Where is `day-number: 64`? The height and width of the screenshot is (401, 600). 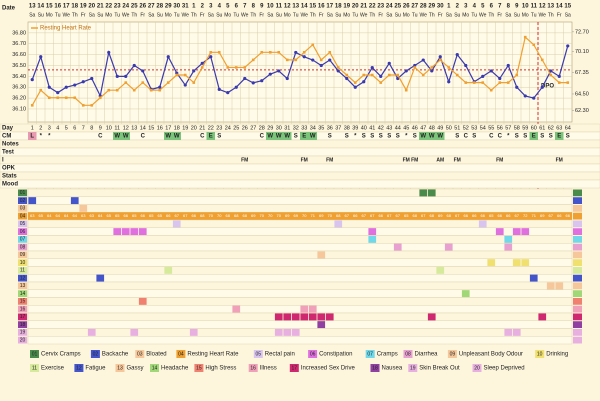 day-number: 64 is located at coordinates (568, 128).